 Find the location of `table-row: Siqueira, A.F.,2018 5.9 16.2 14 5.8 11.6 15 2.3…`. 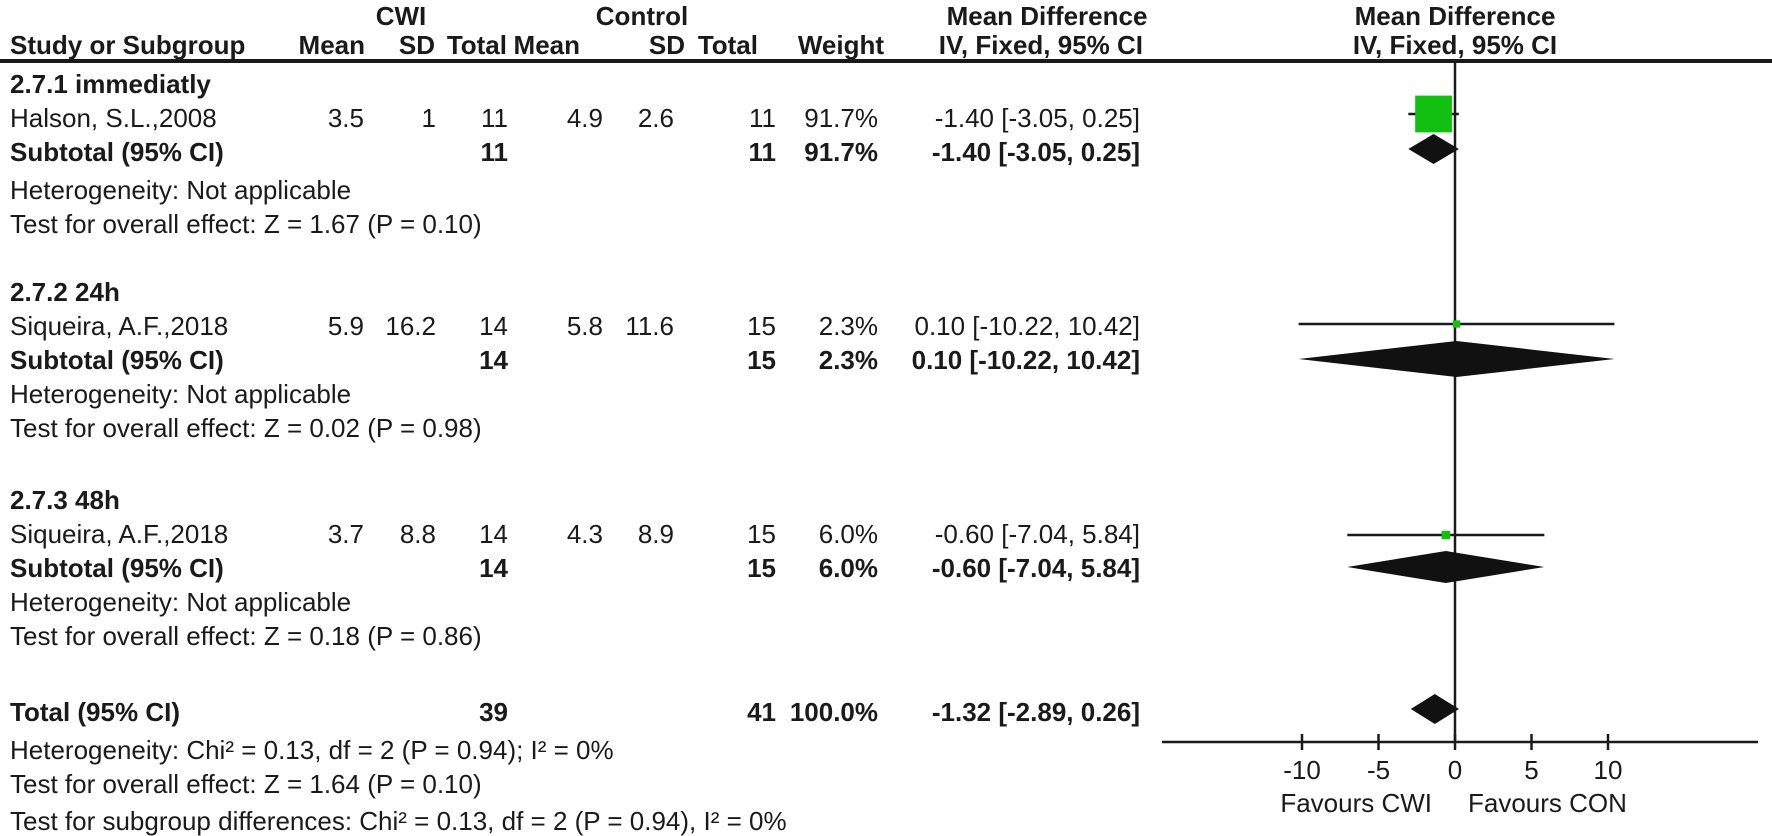

table-row: Siqueira, A.F.,2018 5.9 16.2 14 5.8 11.6 15 2.3… is located at coordinates (886, 326).